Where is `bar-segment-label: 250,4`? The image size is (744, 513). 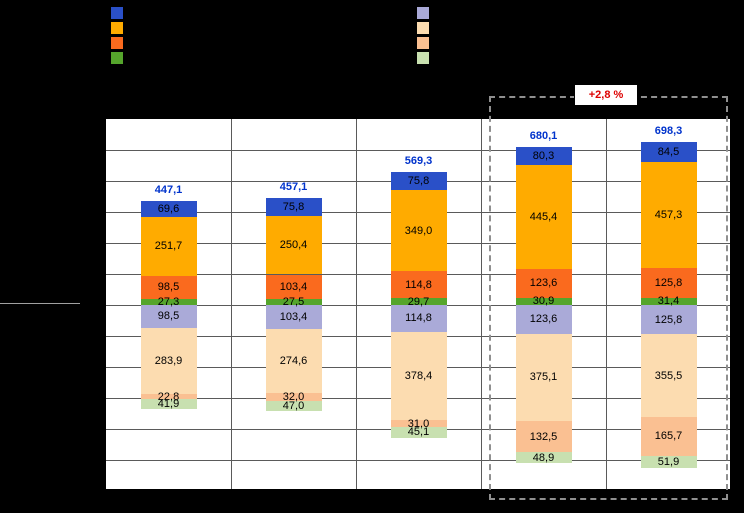
bar-segment-label: 250,4 is located at coordinates (293, 245).